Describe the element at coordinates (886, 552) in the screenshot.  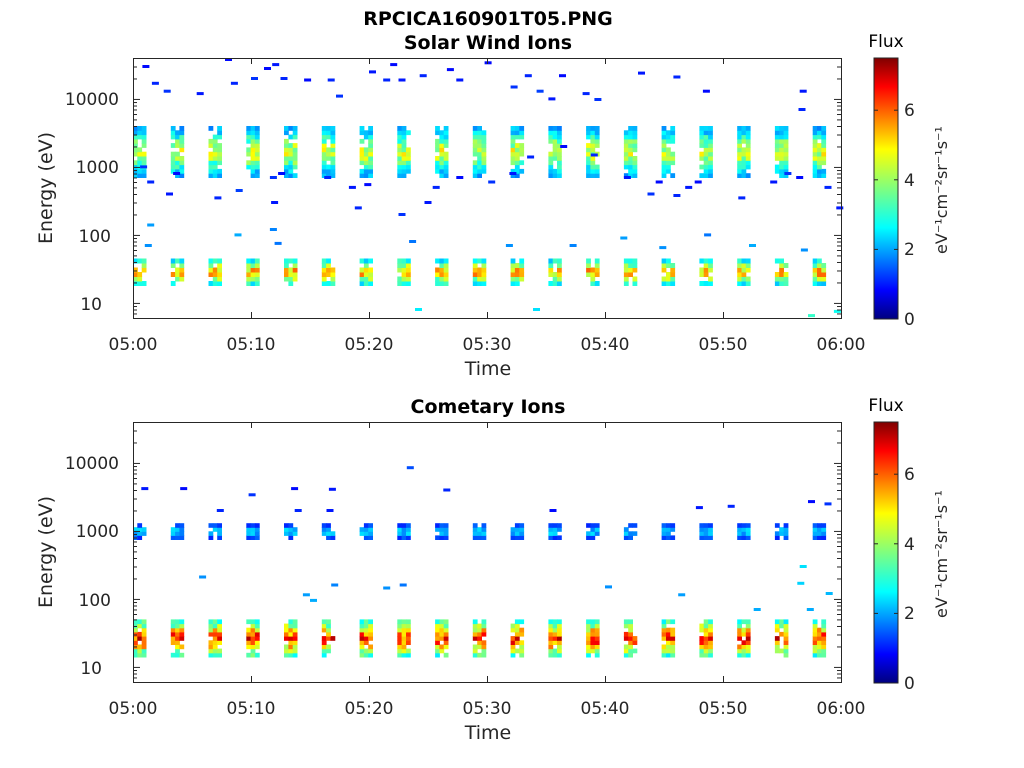
I see `colorbar-gradient` at that location.